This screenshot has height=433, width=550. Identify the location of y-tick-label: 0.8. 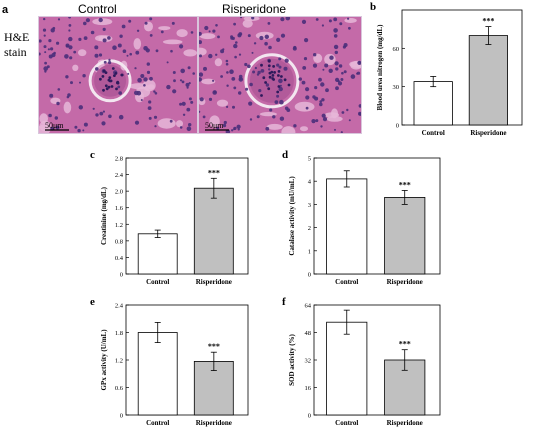
(119, 241).